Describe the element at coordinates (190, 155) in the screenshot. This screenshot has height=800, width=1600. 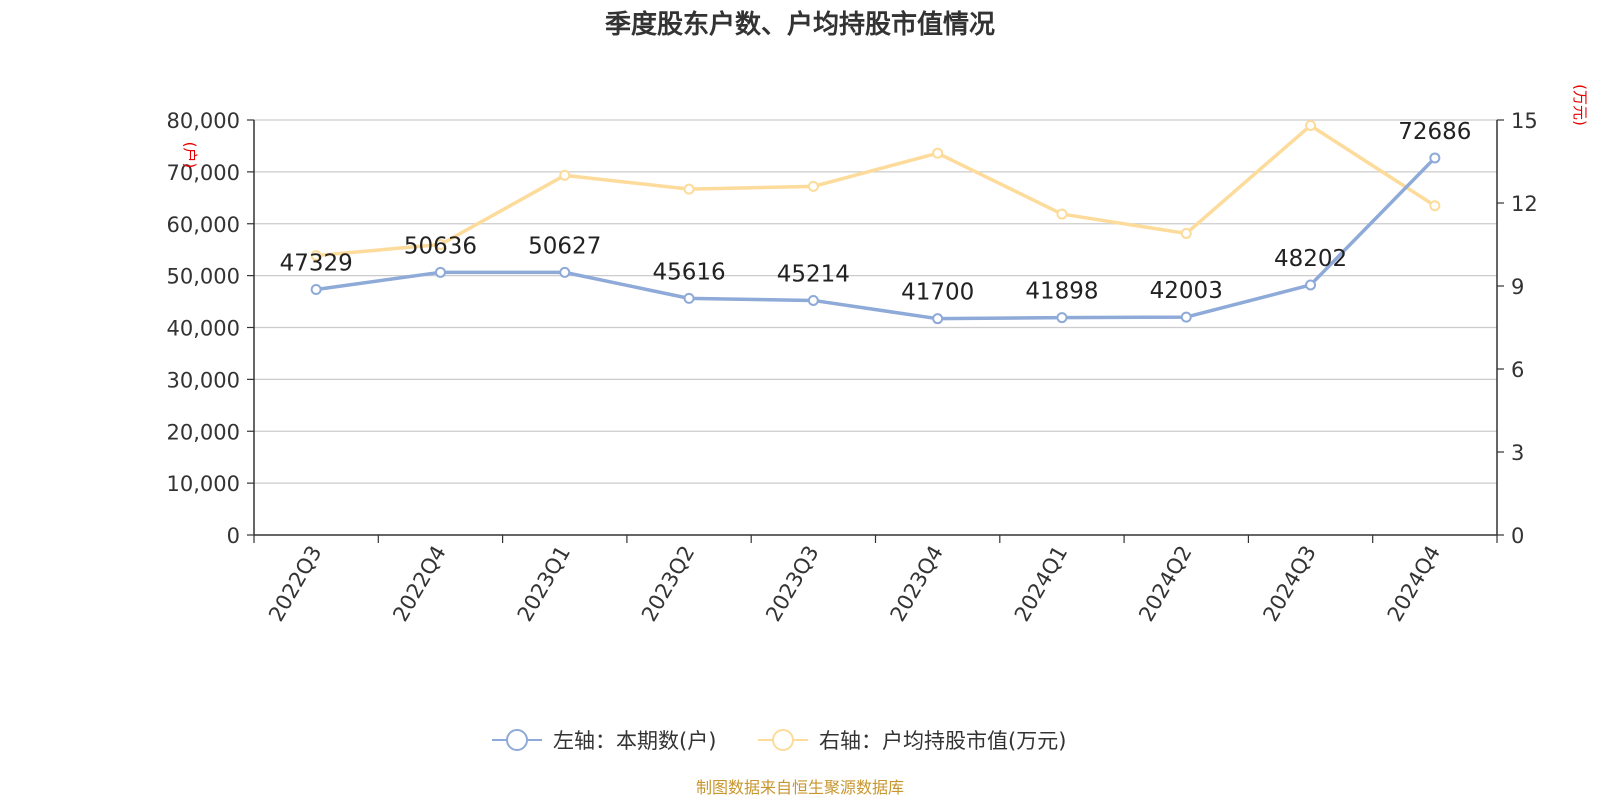
I see `left-axis-unit-label: (户)` at that location.